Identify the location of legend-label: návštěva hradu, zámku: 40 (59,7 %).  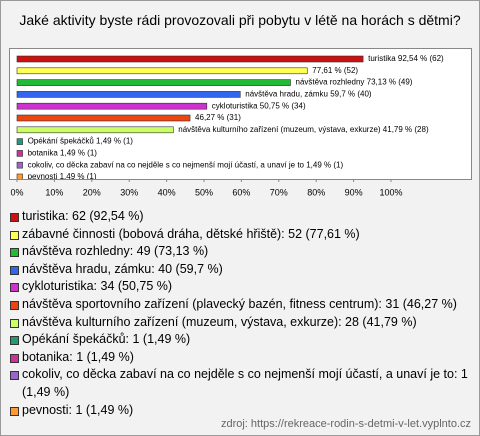
(122, 268).